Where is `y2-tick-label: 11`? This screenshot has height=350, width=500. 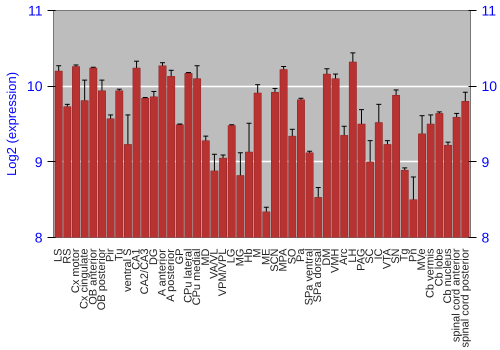
y2-tick-label: 11 is located at coordinates (489, 10).